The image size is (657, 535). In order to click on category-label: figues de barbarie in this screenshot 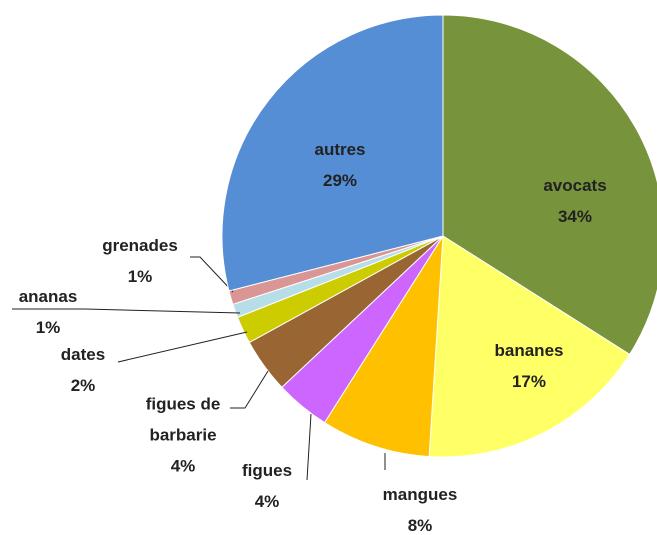, I will do `click(183, 419)`.